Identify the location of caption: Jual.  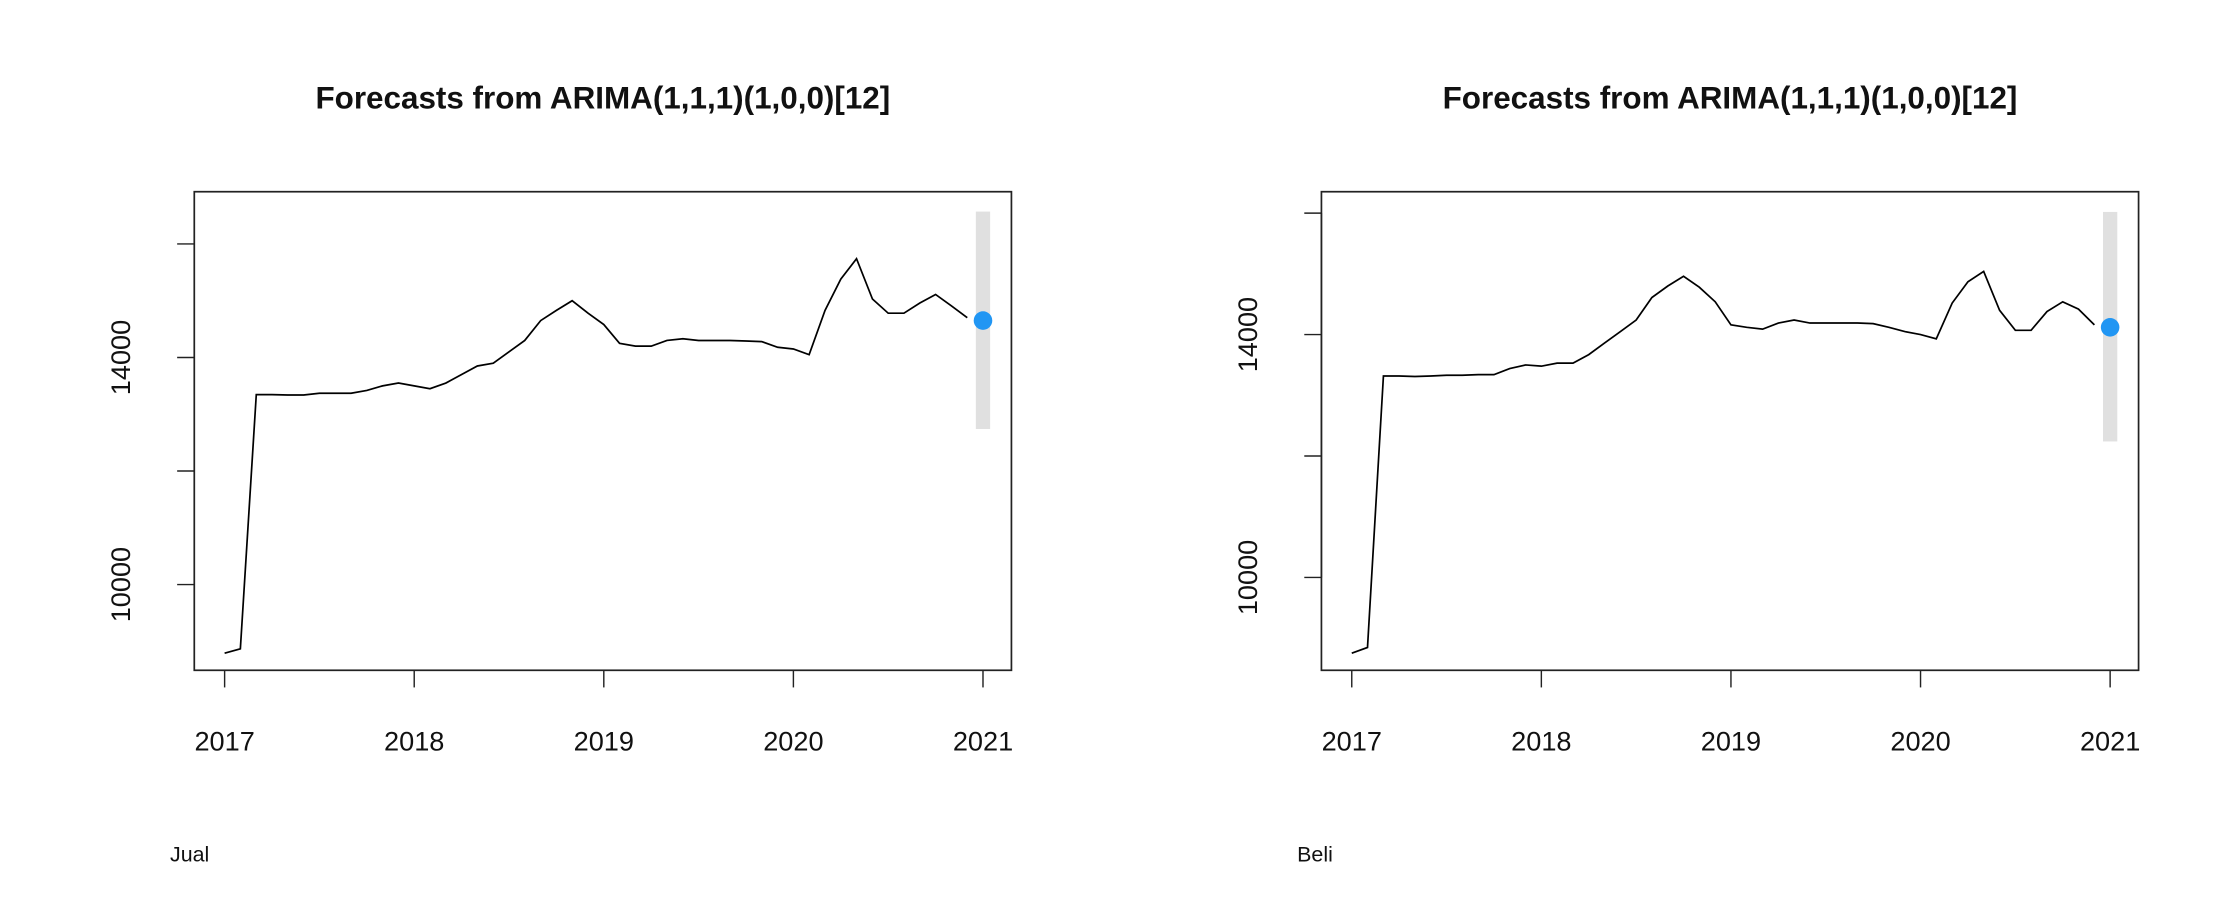
(189, 855).